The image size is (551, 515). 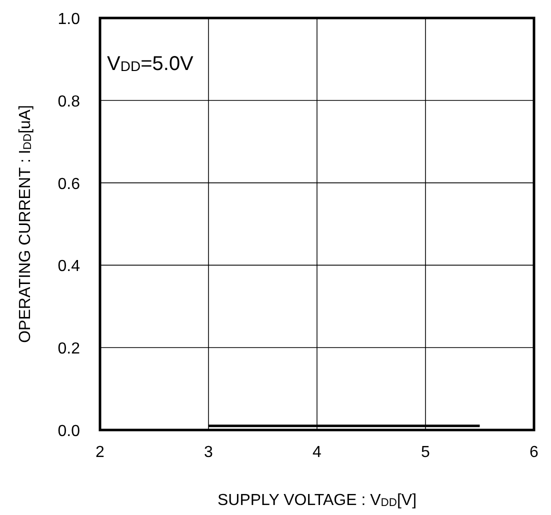 What do you see at coordinates (425, 452) in the screenshot?
I see `x-tick-label: 5` at bounding box center [425, 452].